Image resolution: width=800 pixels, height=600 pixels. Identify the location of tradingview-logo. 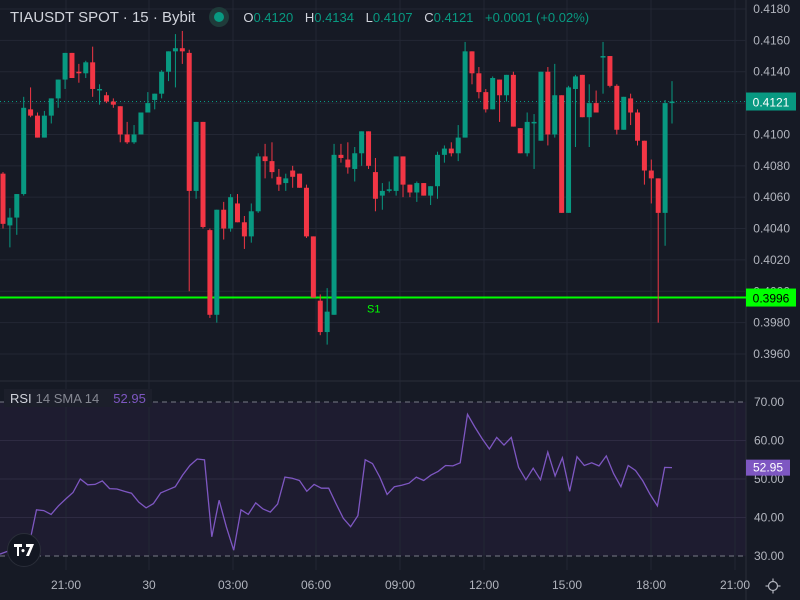
(24, 550).